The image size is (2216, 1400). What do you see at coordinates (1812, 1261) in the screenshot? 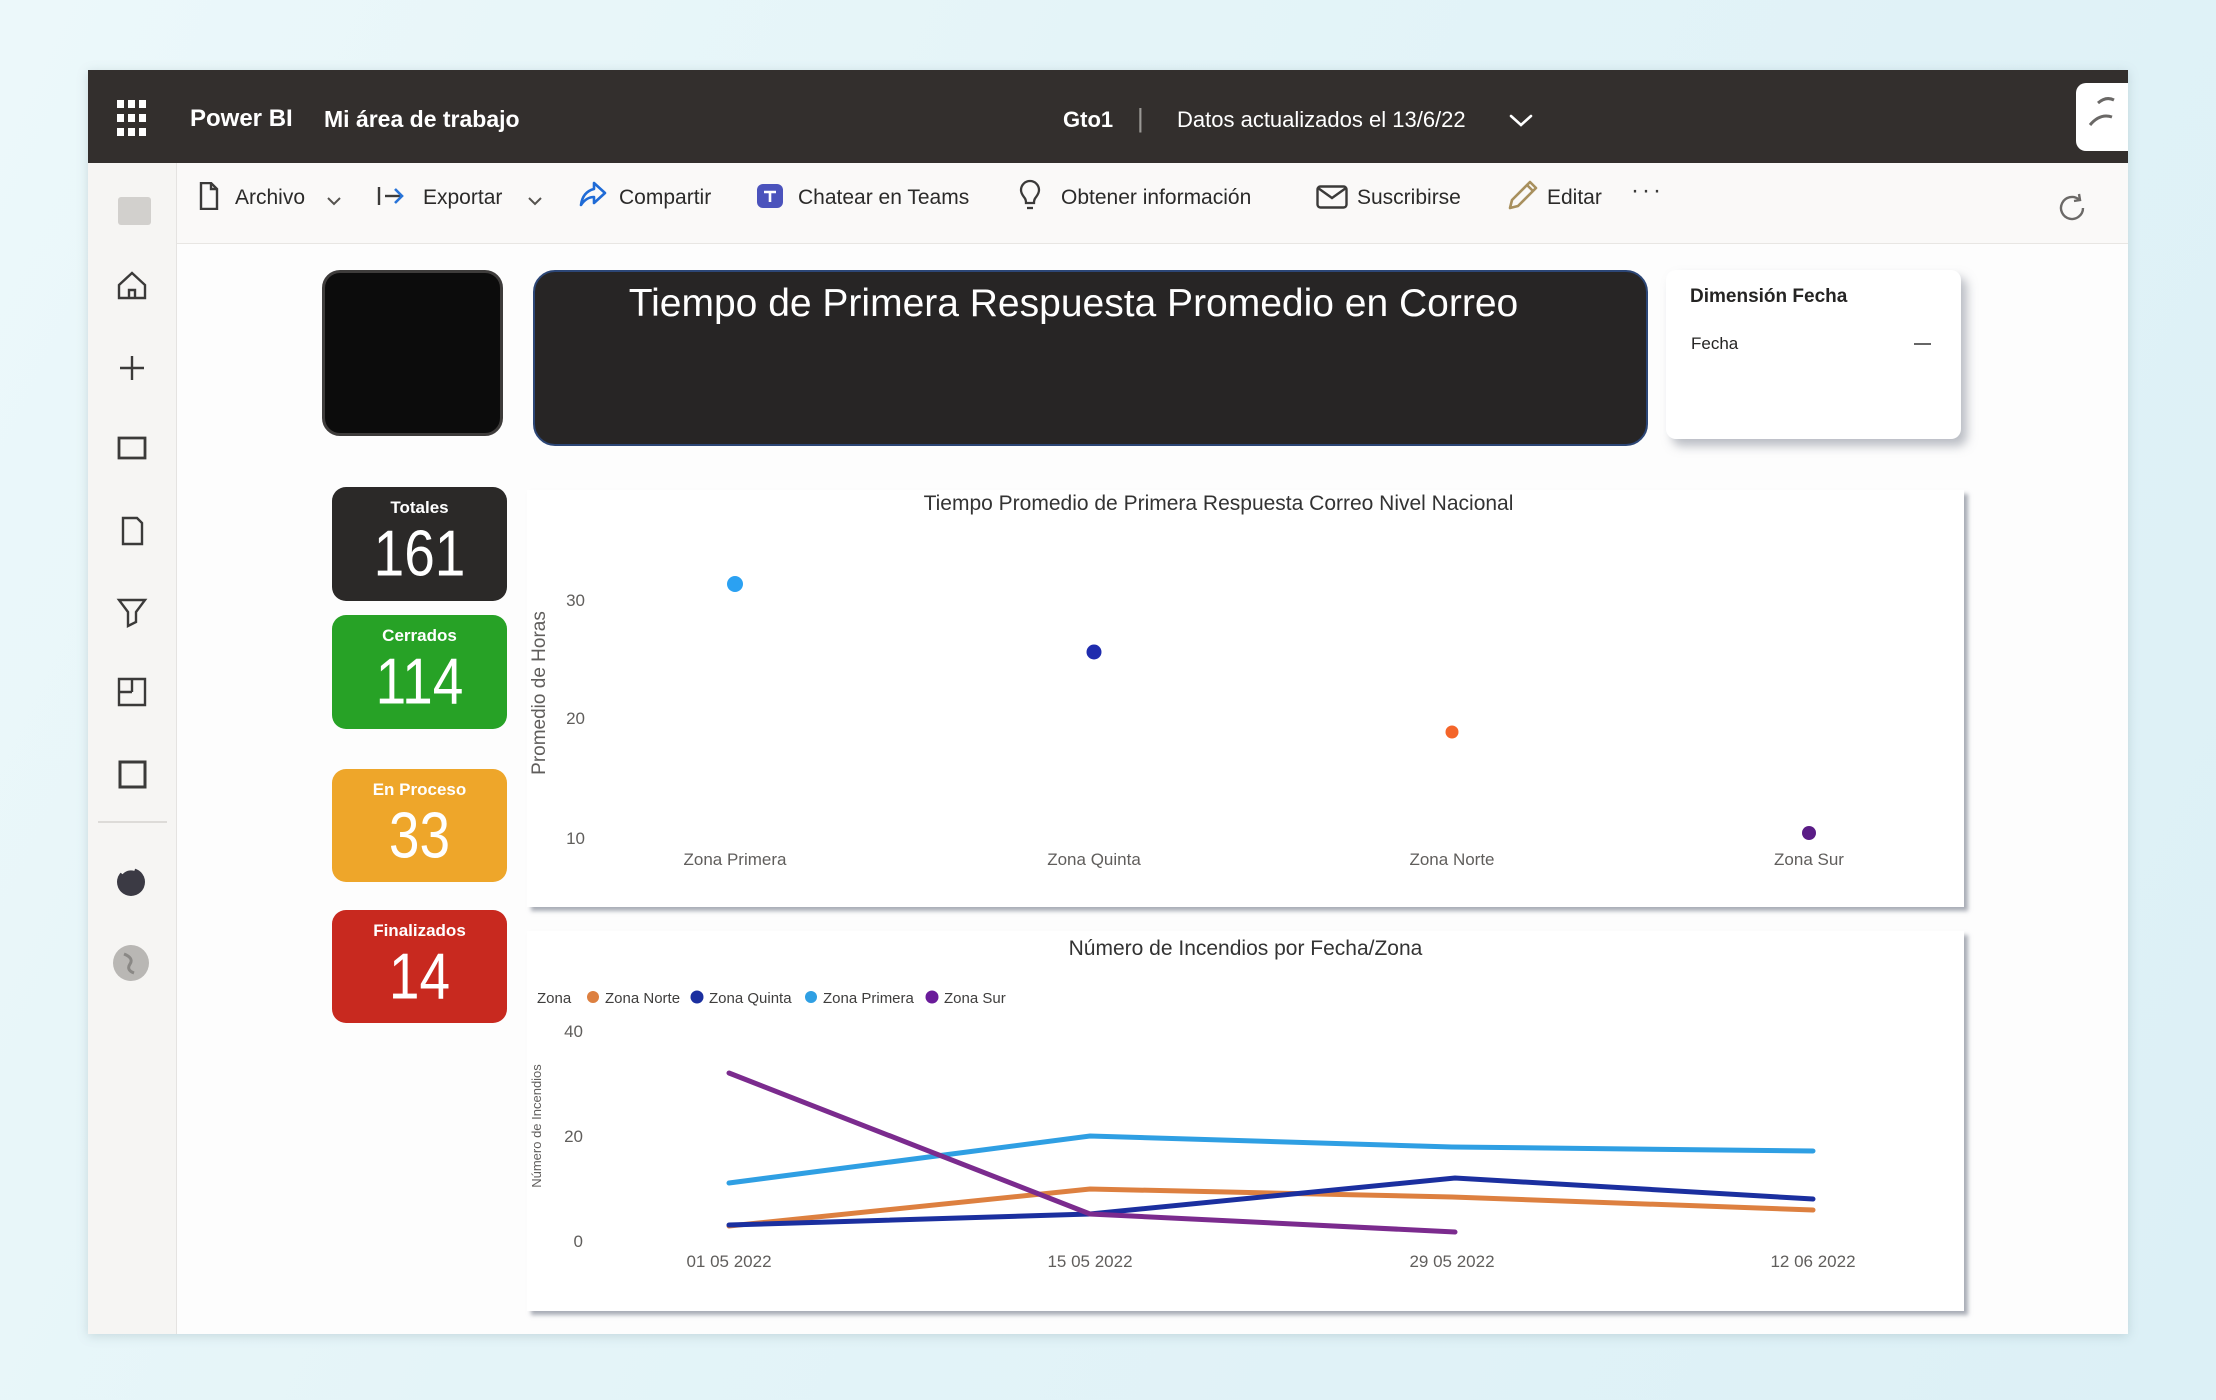
I see `svg-text: 12 06 2022` at bounding box center [1812, 1261].